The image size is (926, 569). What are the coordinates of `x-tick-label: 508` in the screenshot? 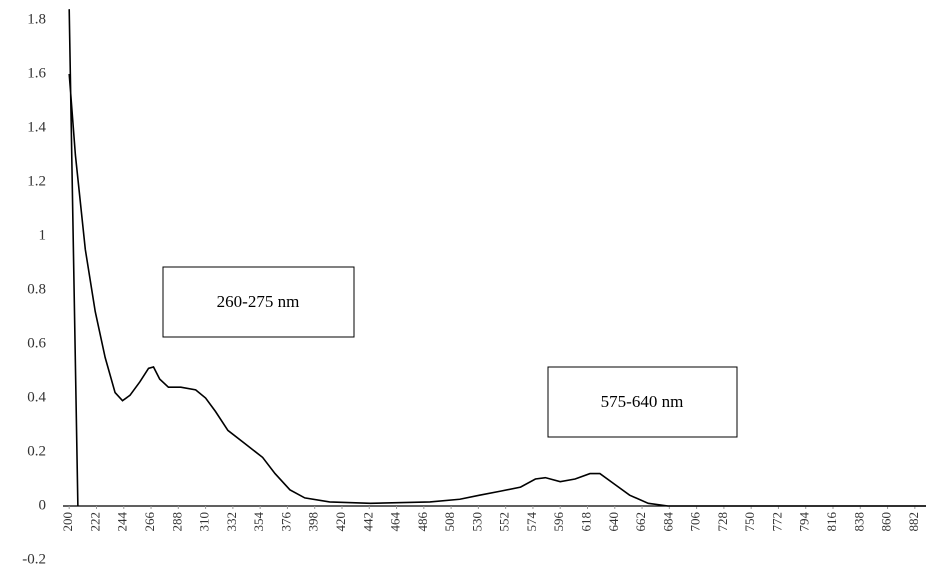 It's located at (449, 522).